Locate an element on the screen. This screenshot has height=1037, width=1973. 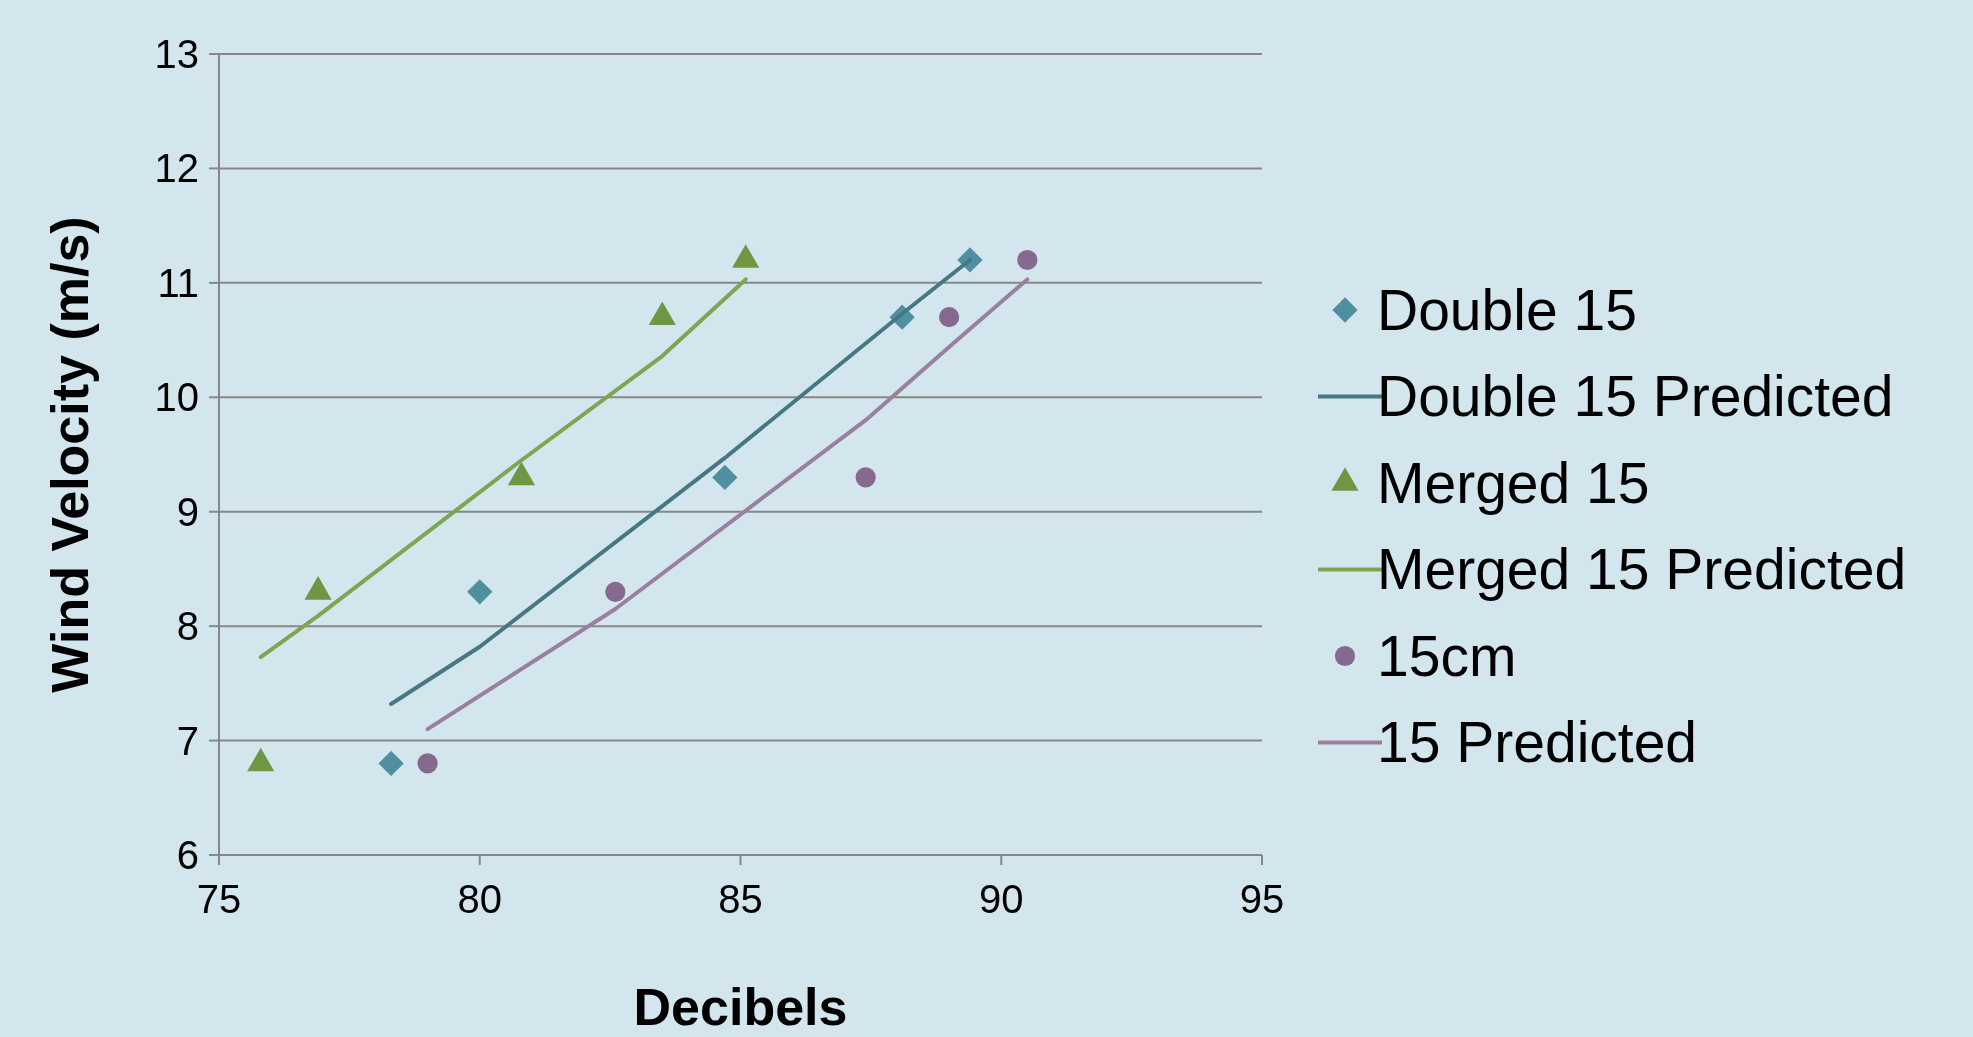
y-tick-label: 13 is located at coordinates (176, 54).